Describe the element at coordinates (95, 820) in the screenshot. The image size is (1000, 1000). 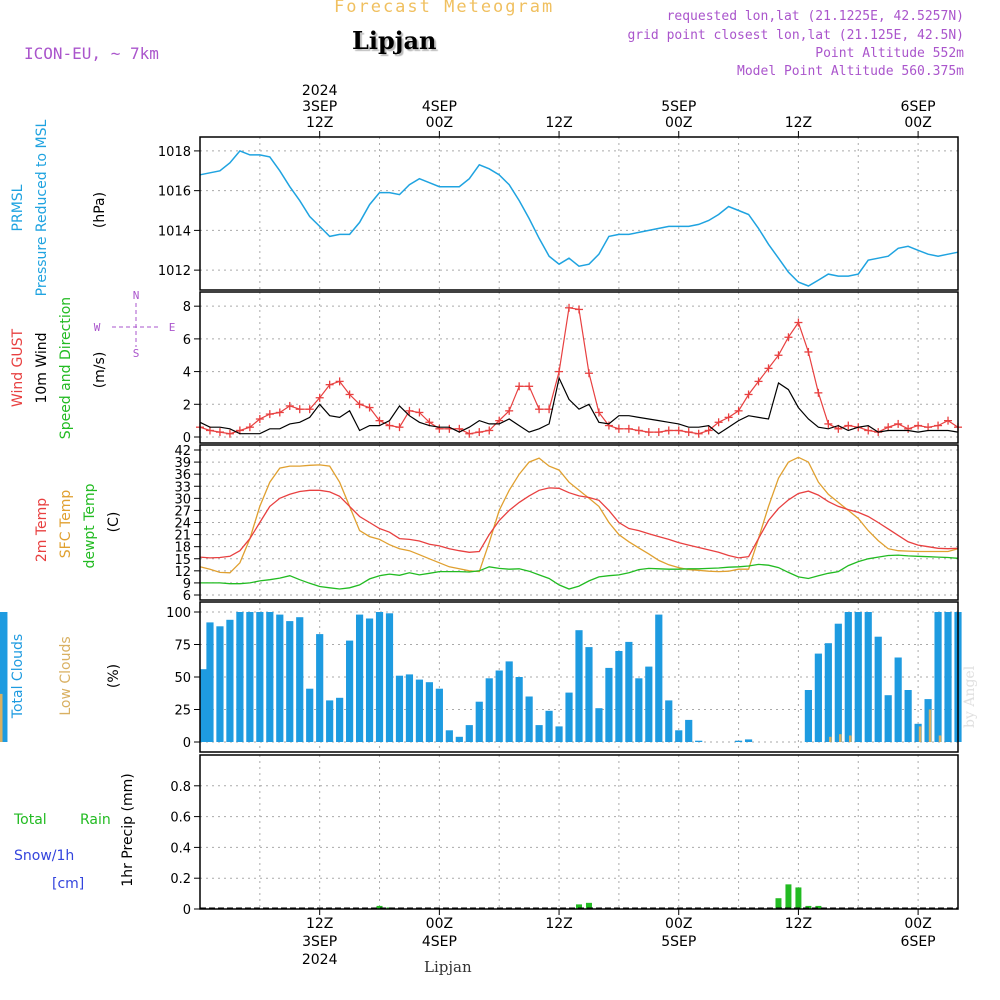
I see `precip-rain-label: Rain` at that location.